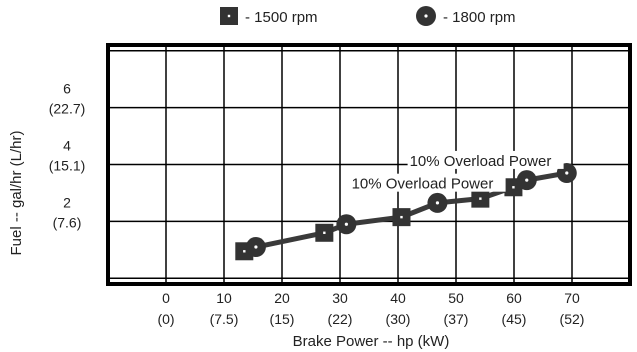 The width and height of the screenshot is (637, 352). Describe the element at coordinates (224, 319) in the screenshot. I see `x-tick-sublabel: (7.5)` at that location.